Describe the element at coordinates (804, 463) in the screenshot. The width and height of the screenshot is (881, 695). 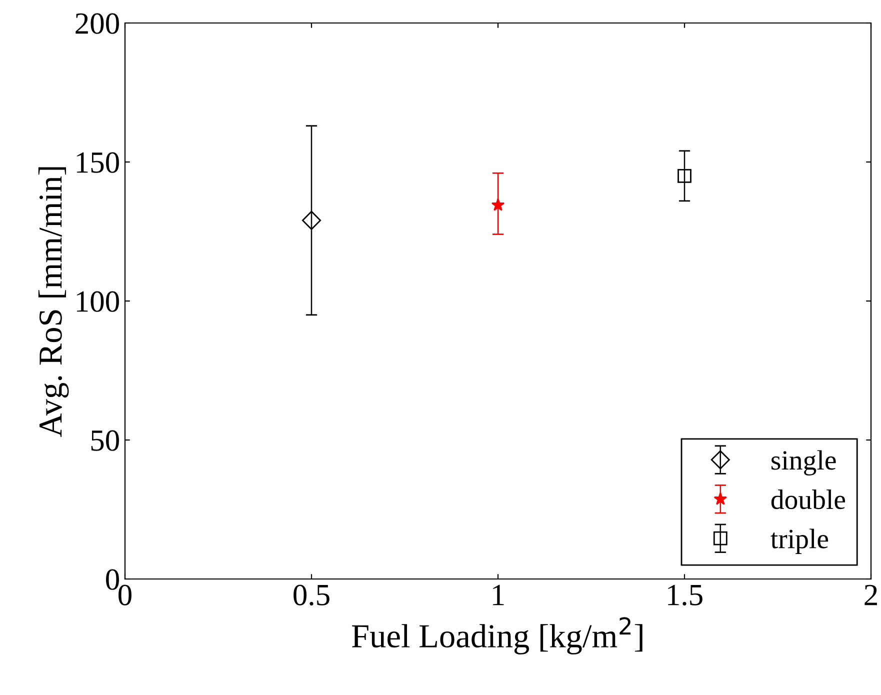
I see `legend-label: single` at that location.